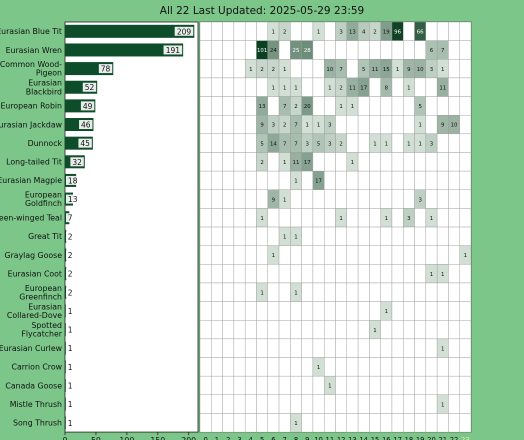  I want to click on heatmap-count: 24, so click(273, 51).